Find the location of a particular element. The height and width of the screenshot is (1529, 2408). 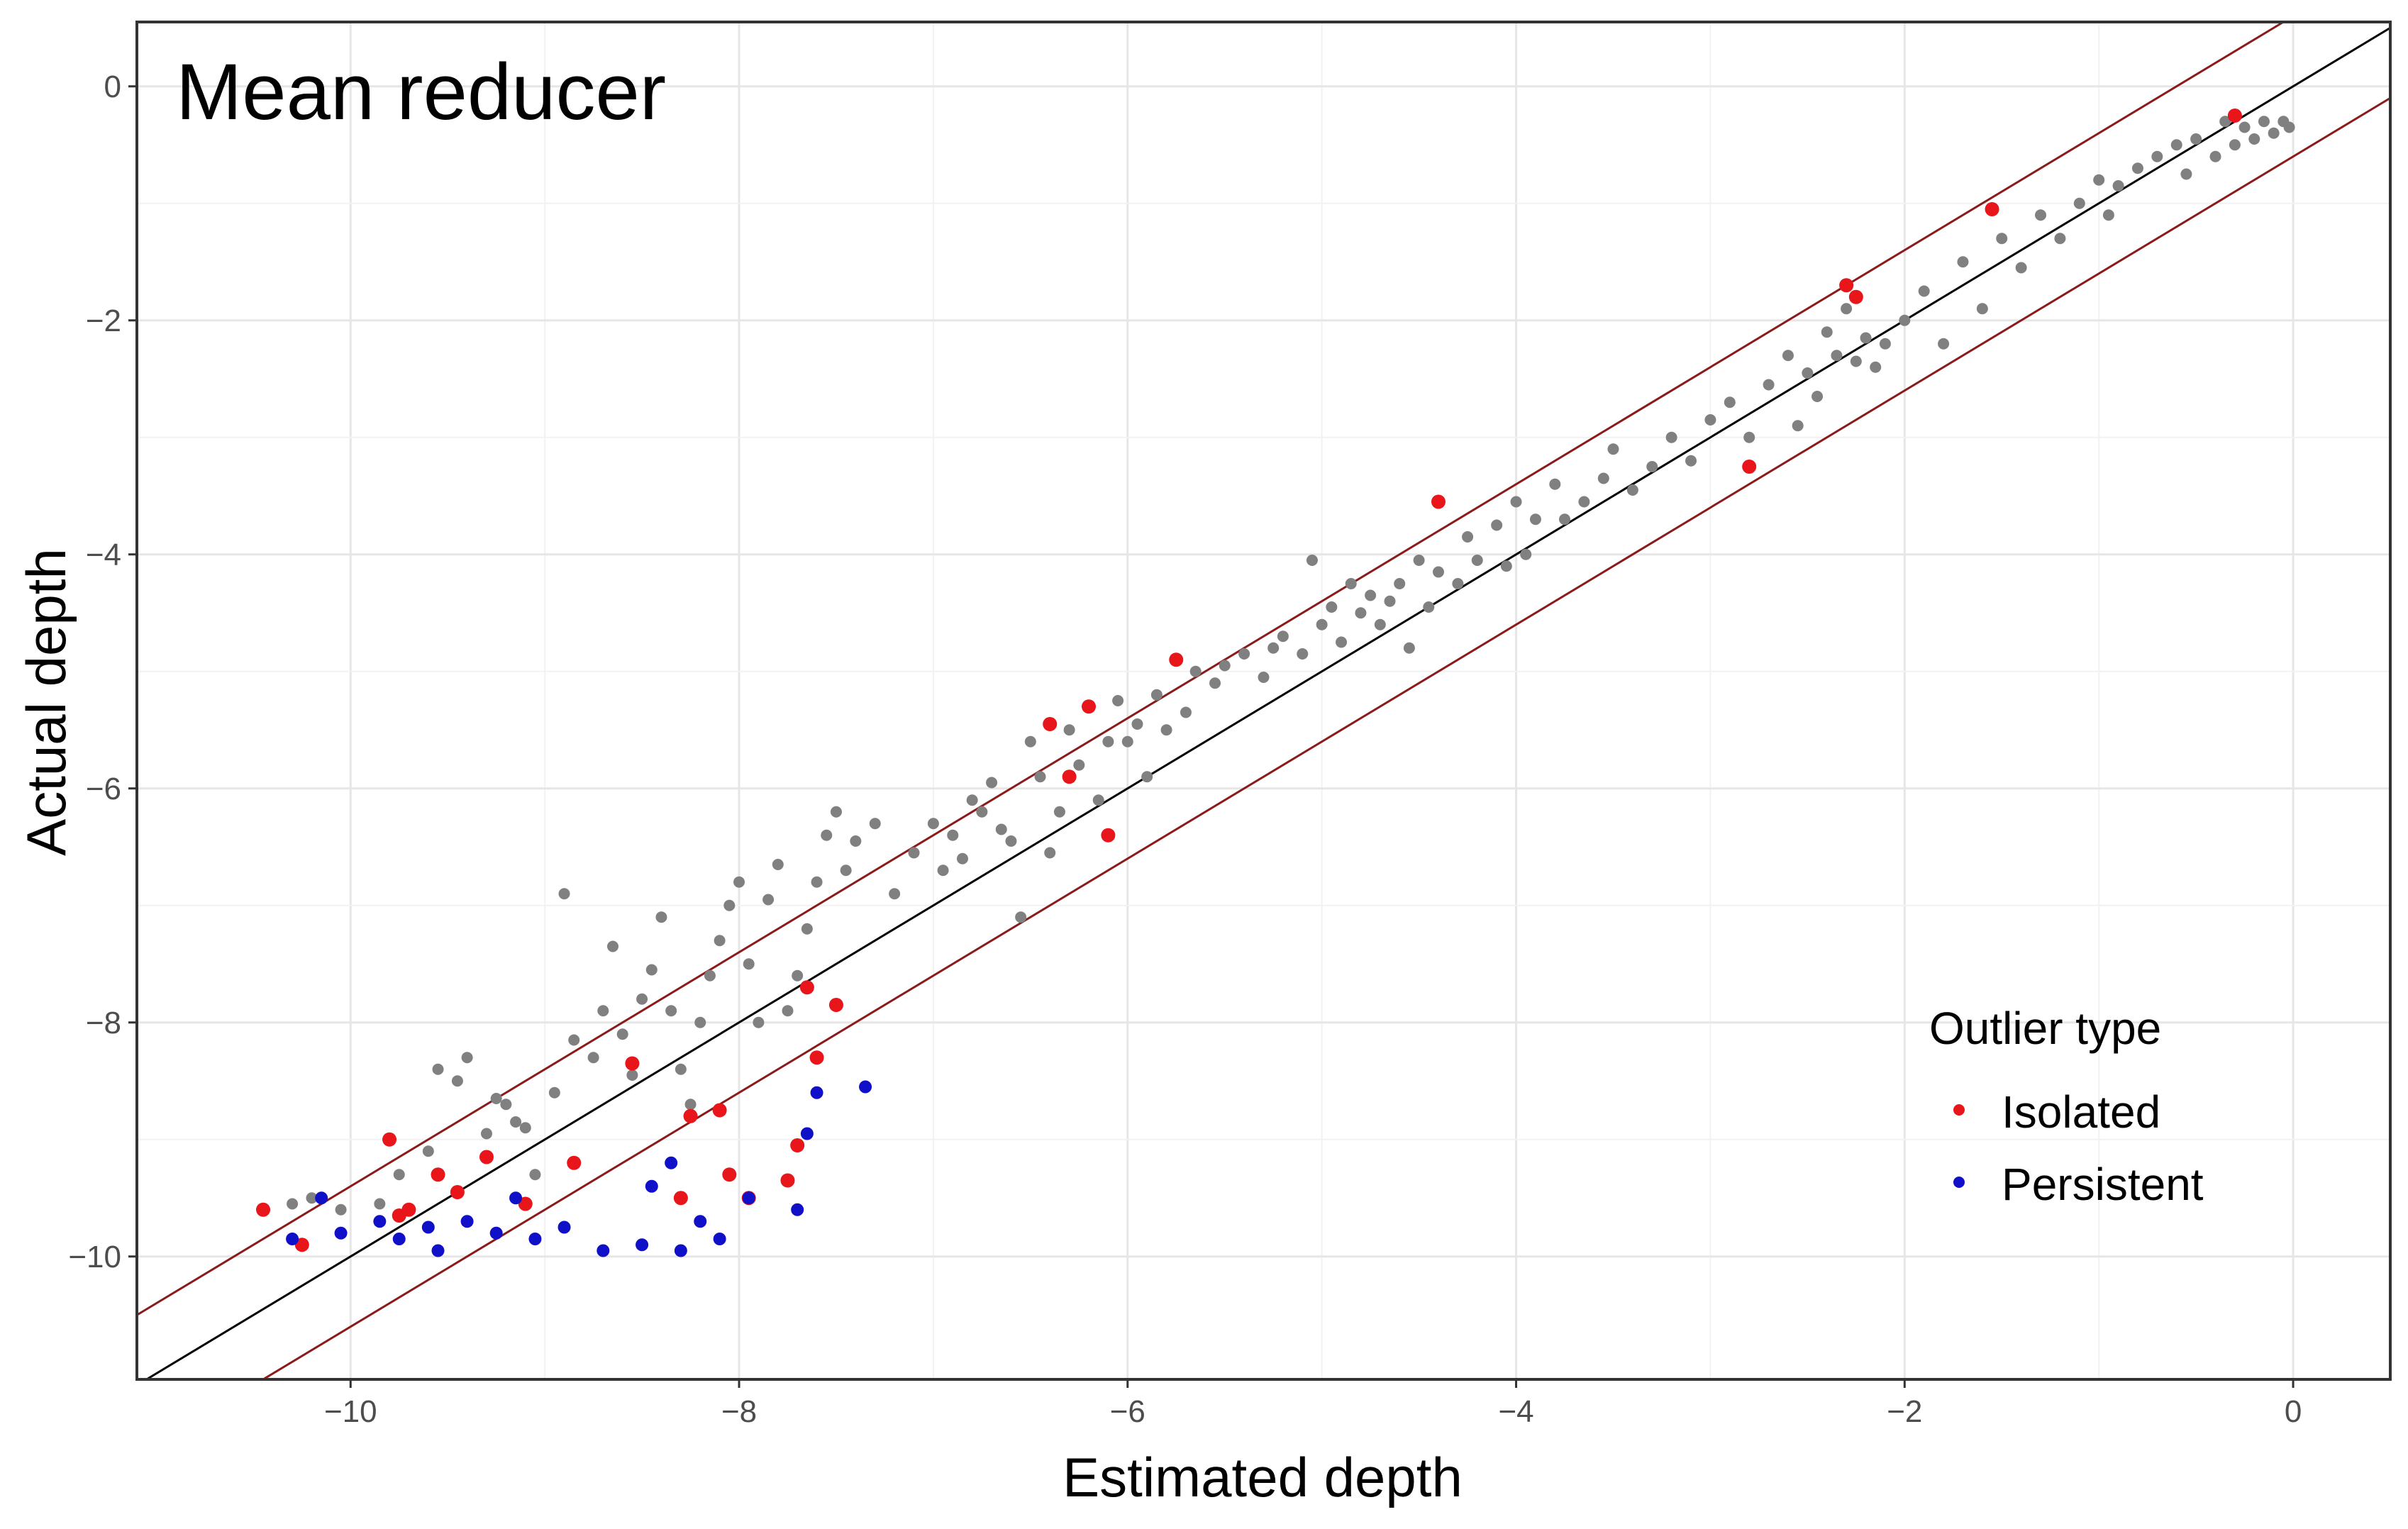

legend: Outlier type Isolated Persistent is located at coordinates (2067, 1106).